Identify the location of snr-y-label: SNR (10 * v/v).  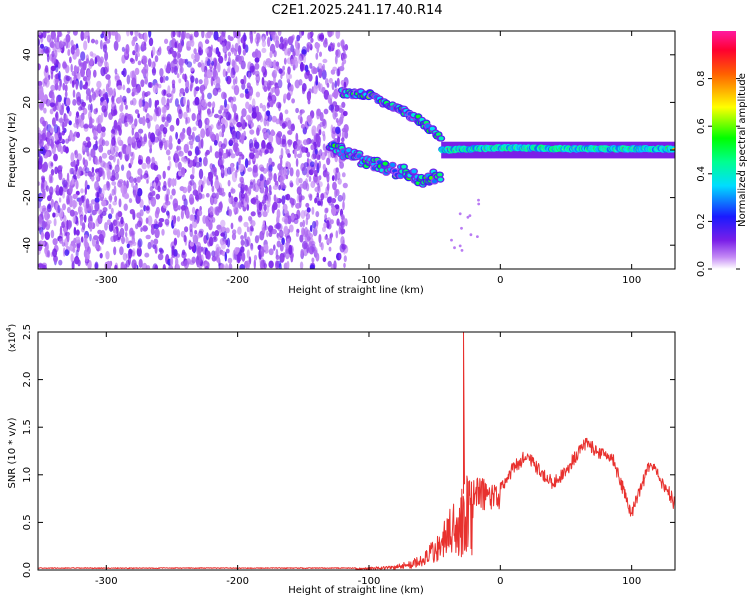
(12, 452).